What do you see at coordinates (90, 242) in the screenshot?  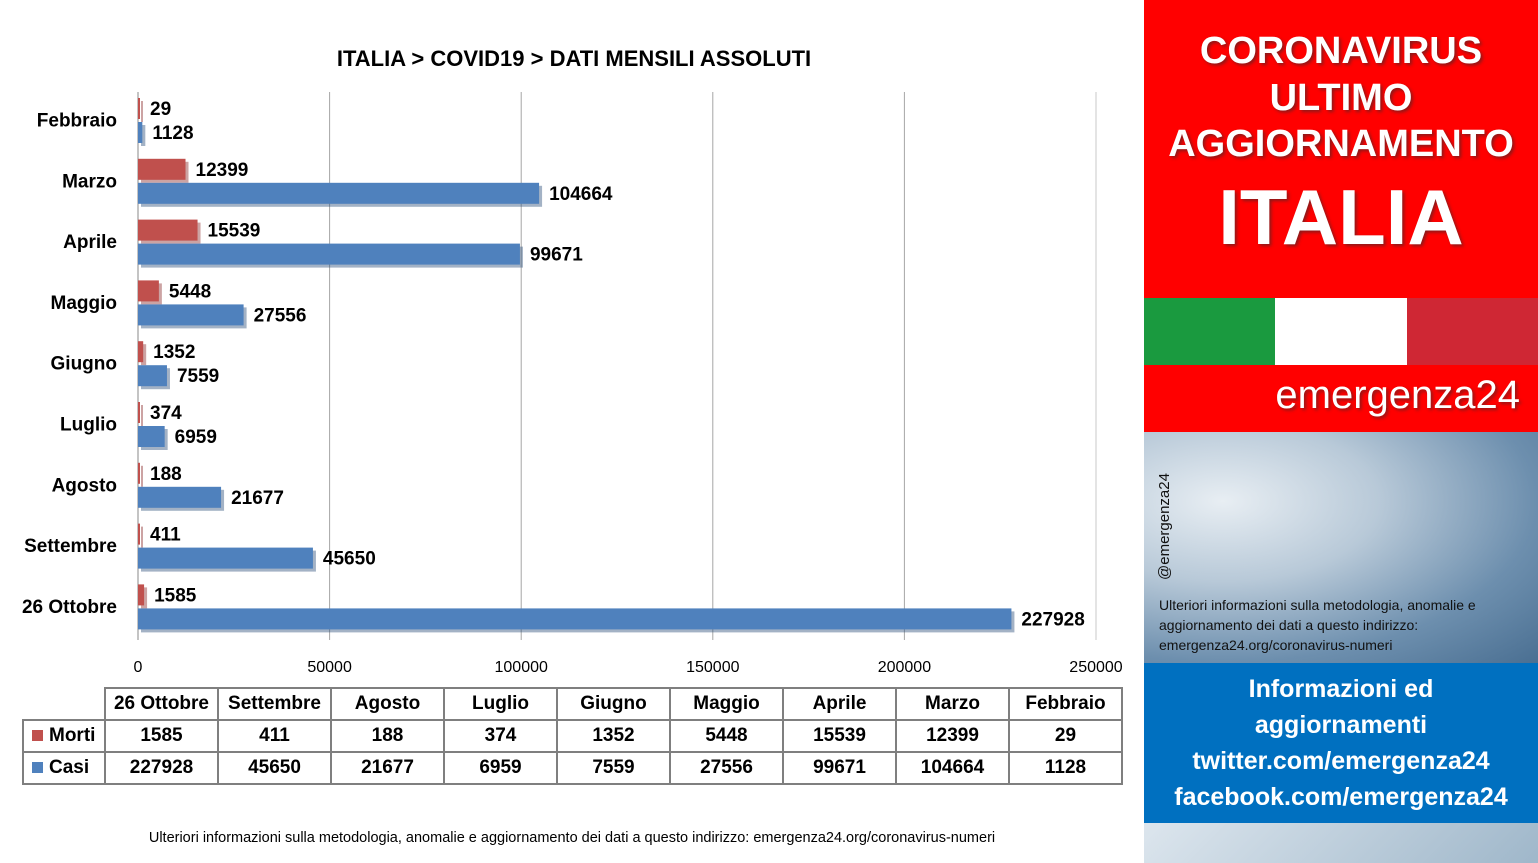 I see `category-label: Aprile` at bounding box center [90, 242].